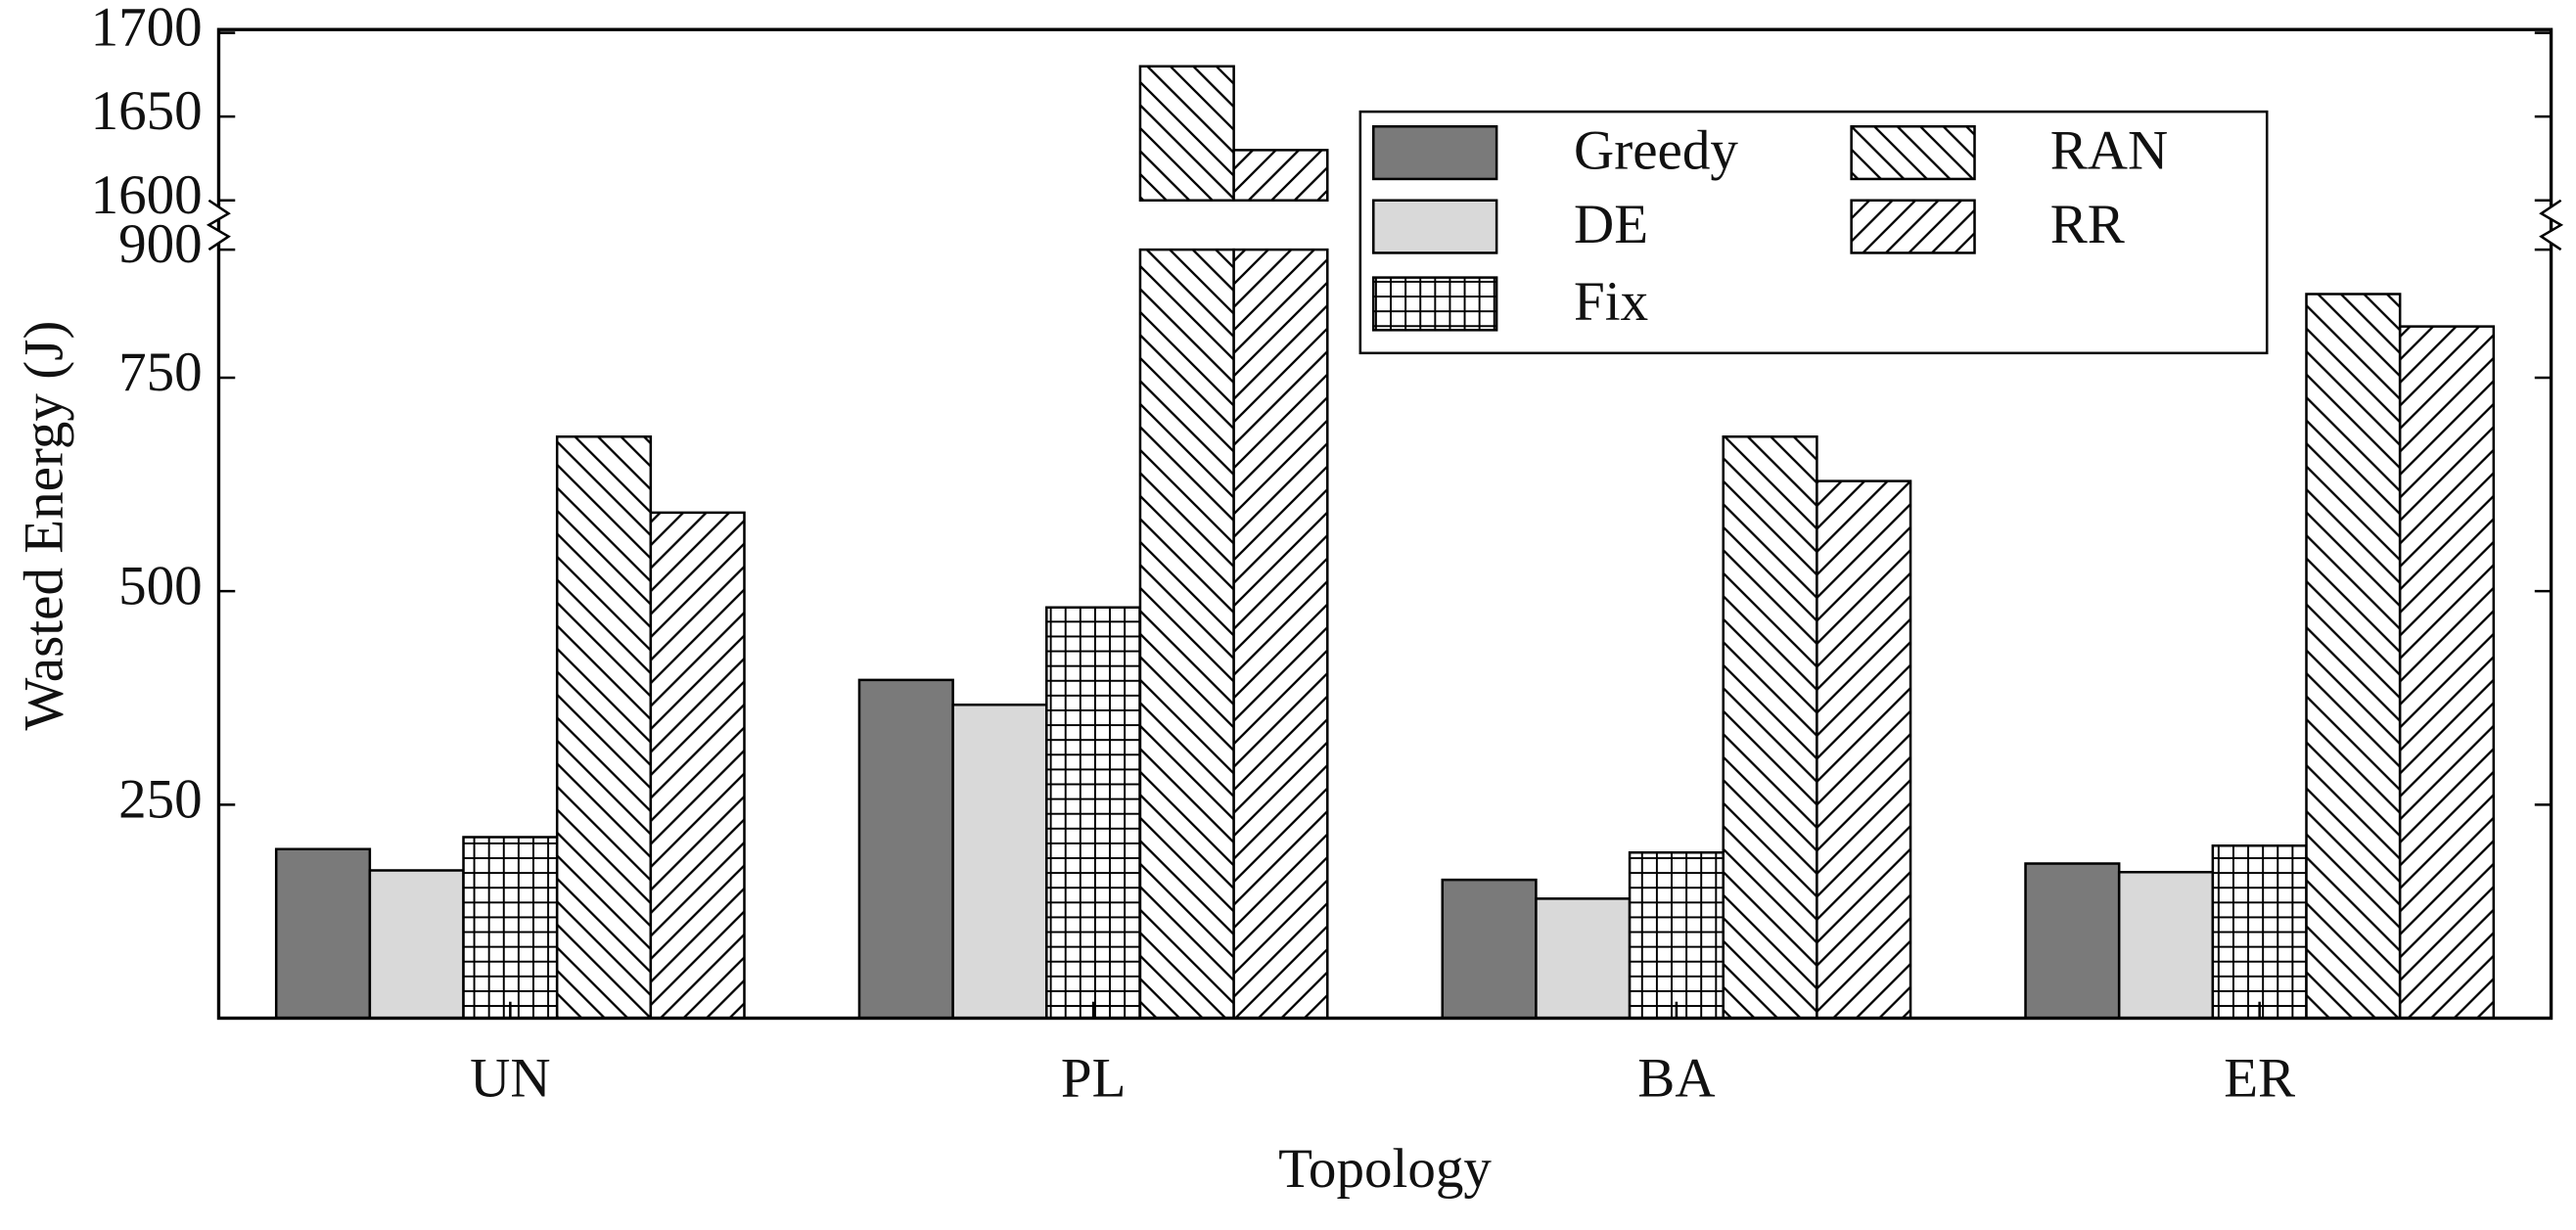 The image size is (2576, 1230). What do you see at coordinates (1676, 1079) in the screenshot?
I see `x-tick-label: BA` at bounding box center [1676, 1079].